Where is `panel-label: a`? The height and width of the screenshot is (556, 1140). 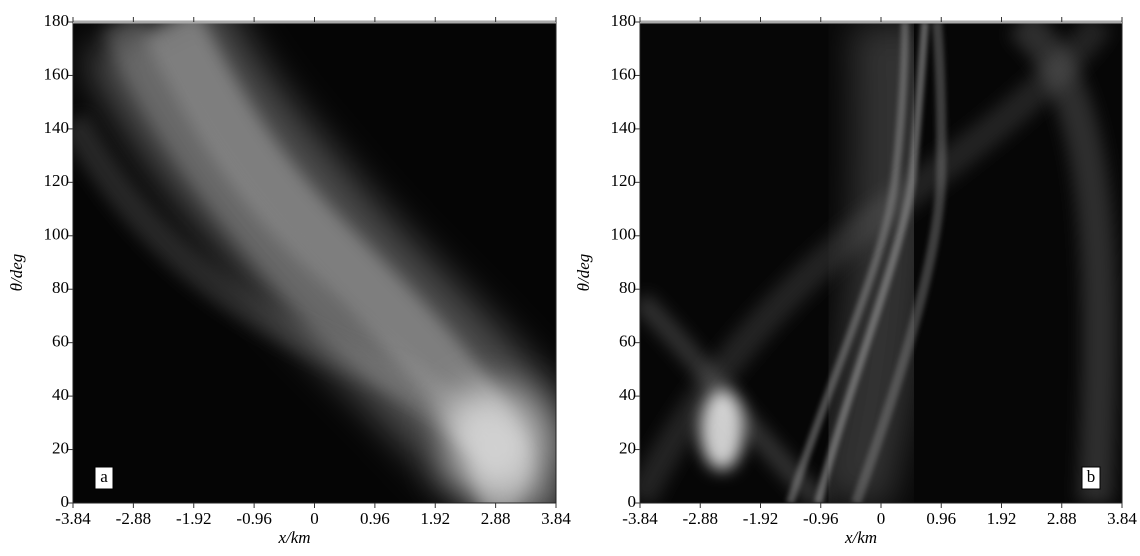
panel-label: a is located at coordinates (104, 476).